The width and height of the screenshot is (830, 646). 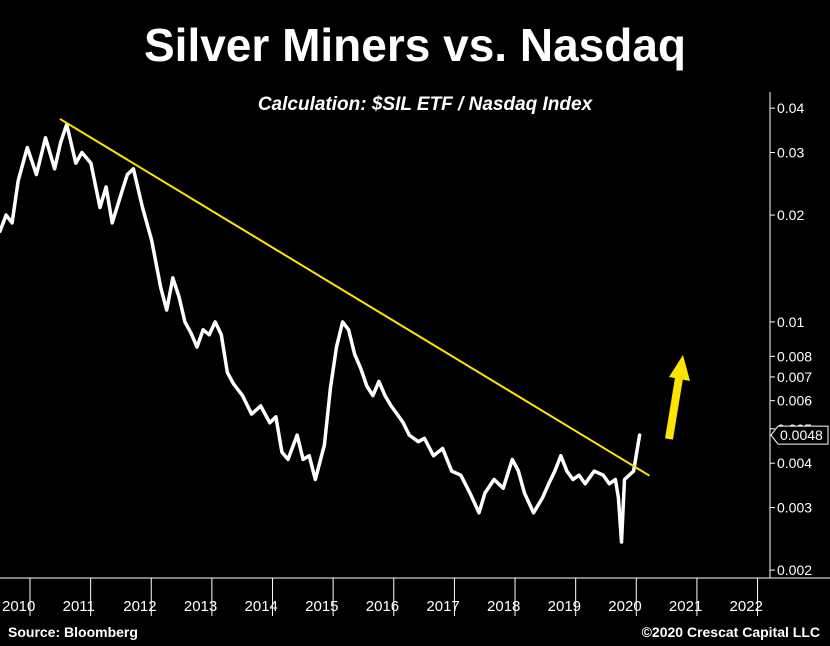 What do you see at coordinates (794, 356) in the screenshot?
I see `y-tick-label: 0.008` at bounding box center [794, 356].